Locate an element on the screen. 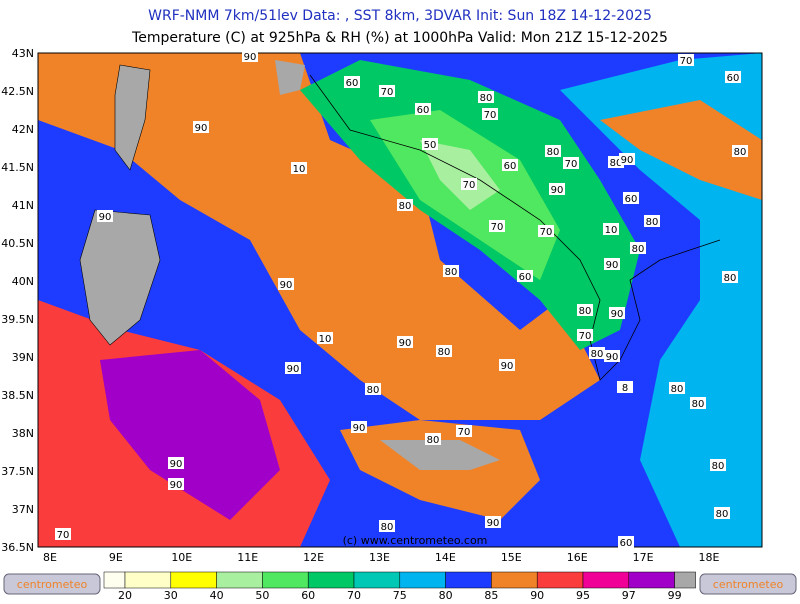  lat-label: 37N is located at coordinates (23, 509).